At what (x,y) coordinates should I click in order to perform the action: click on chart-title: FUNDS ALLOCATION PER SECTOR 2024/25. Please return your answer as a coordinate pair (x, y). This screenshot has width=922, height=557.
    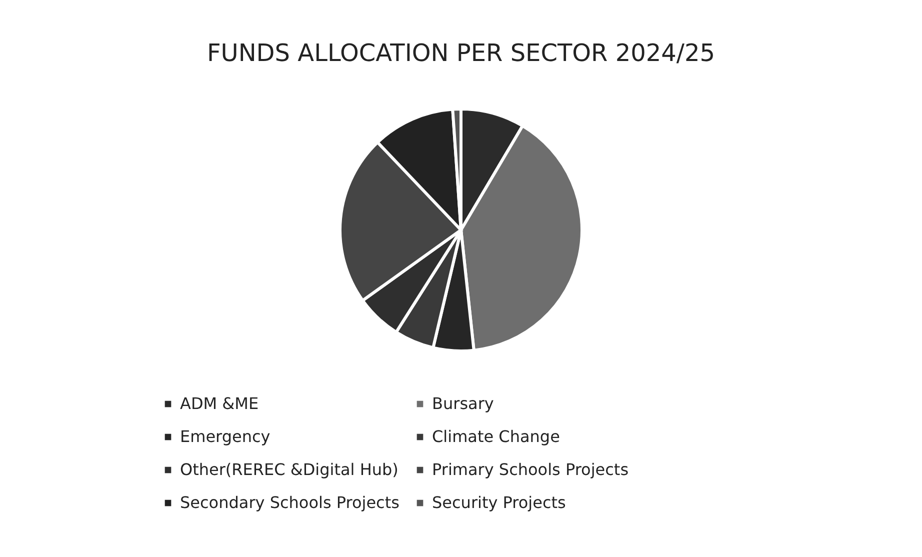
    Looking at the image, I should click on (461, 53).